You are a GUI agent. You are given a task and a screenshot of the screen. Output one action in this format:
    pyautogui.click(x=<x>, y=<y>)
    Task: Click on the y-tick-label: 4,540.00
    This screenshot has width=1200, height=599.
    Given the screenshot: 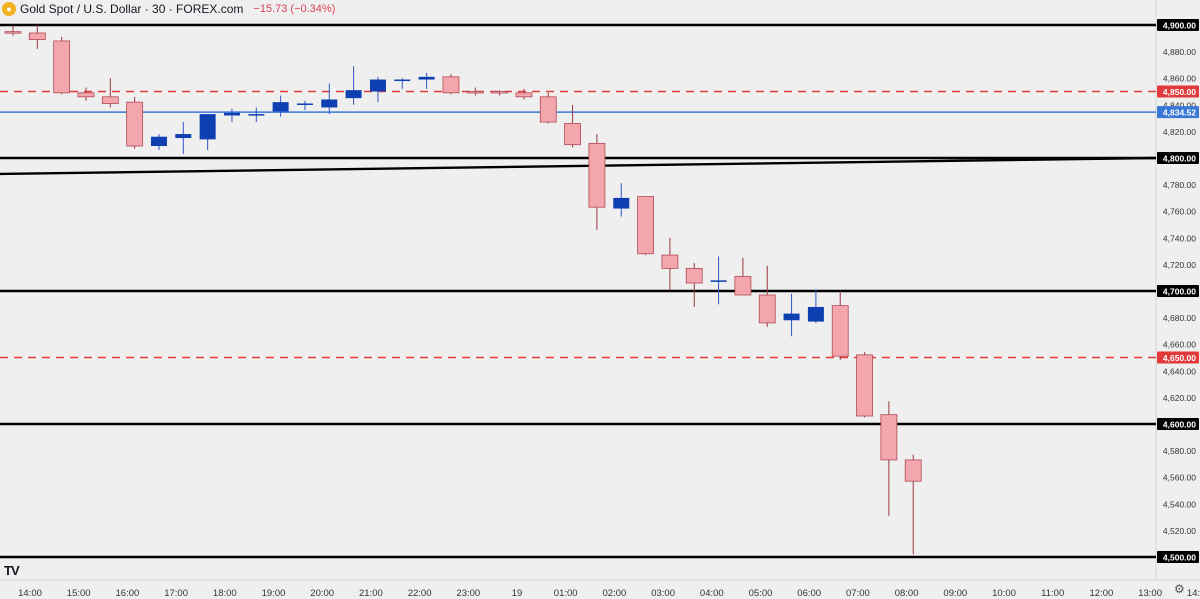 What is the action you would take?
    pyautogui.click(x=1179, y=504)
    